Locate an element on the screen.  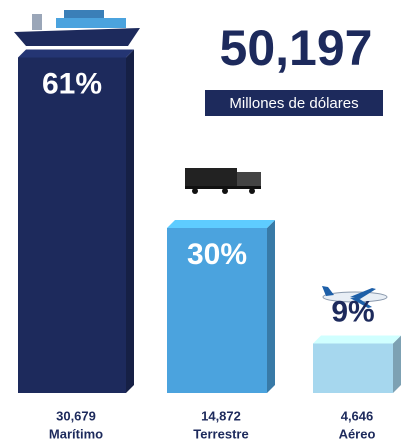
amount-label: 4,646 is located at coordinates (357, 415).